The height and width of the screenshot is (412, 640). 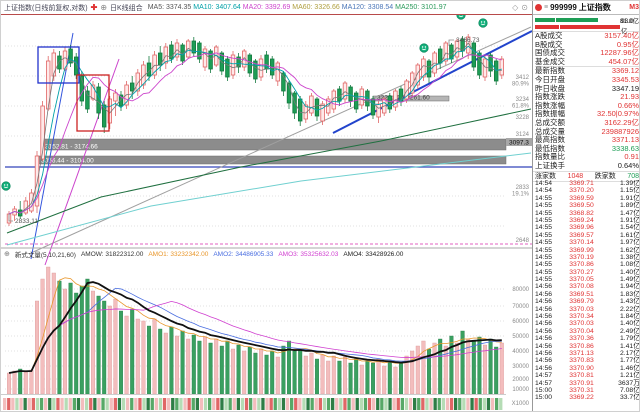 I want to click on add-icon: ✚, so click(x=94, y=7).